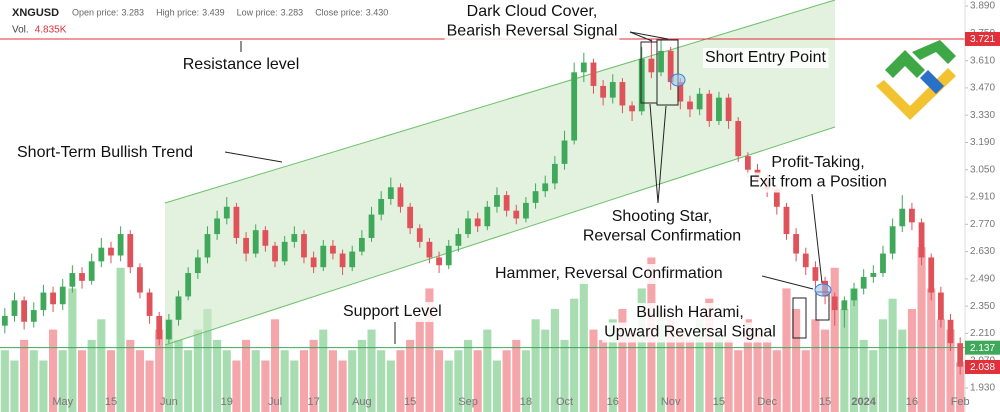 The width and height of the screenshot is (1000, 412). I want to click on price-tag-label: 2.137, so click(982, 348).